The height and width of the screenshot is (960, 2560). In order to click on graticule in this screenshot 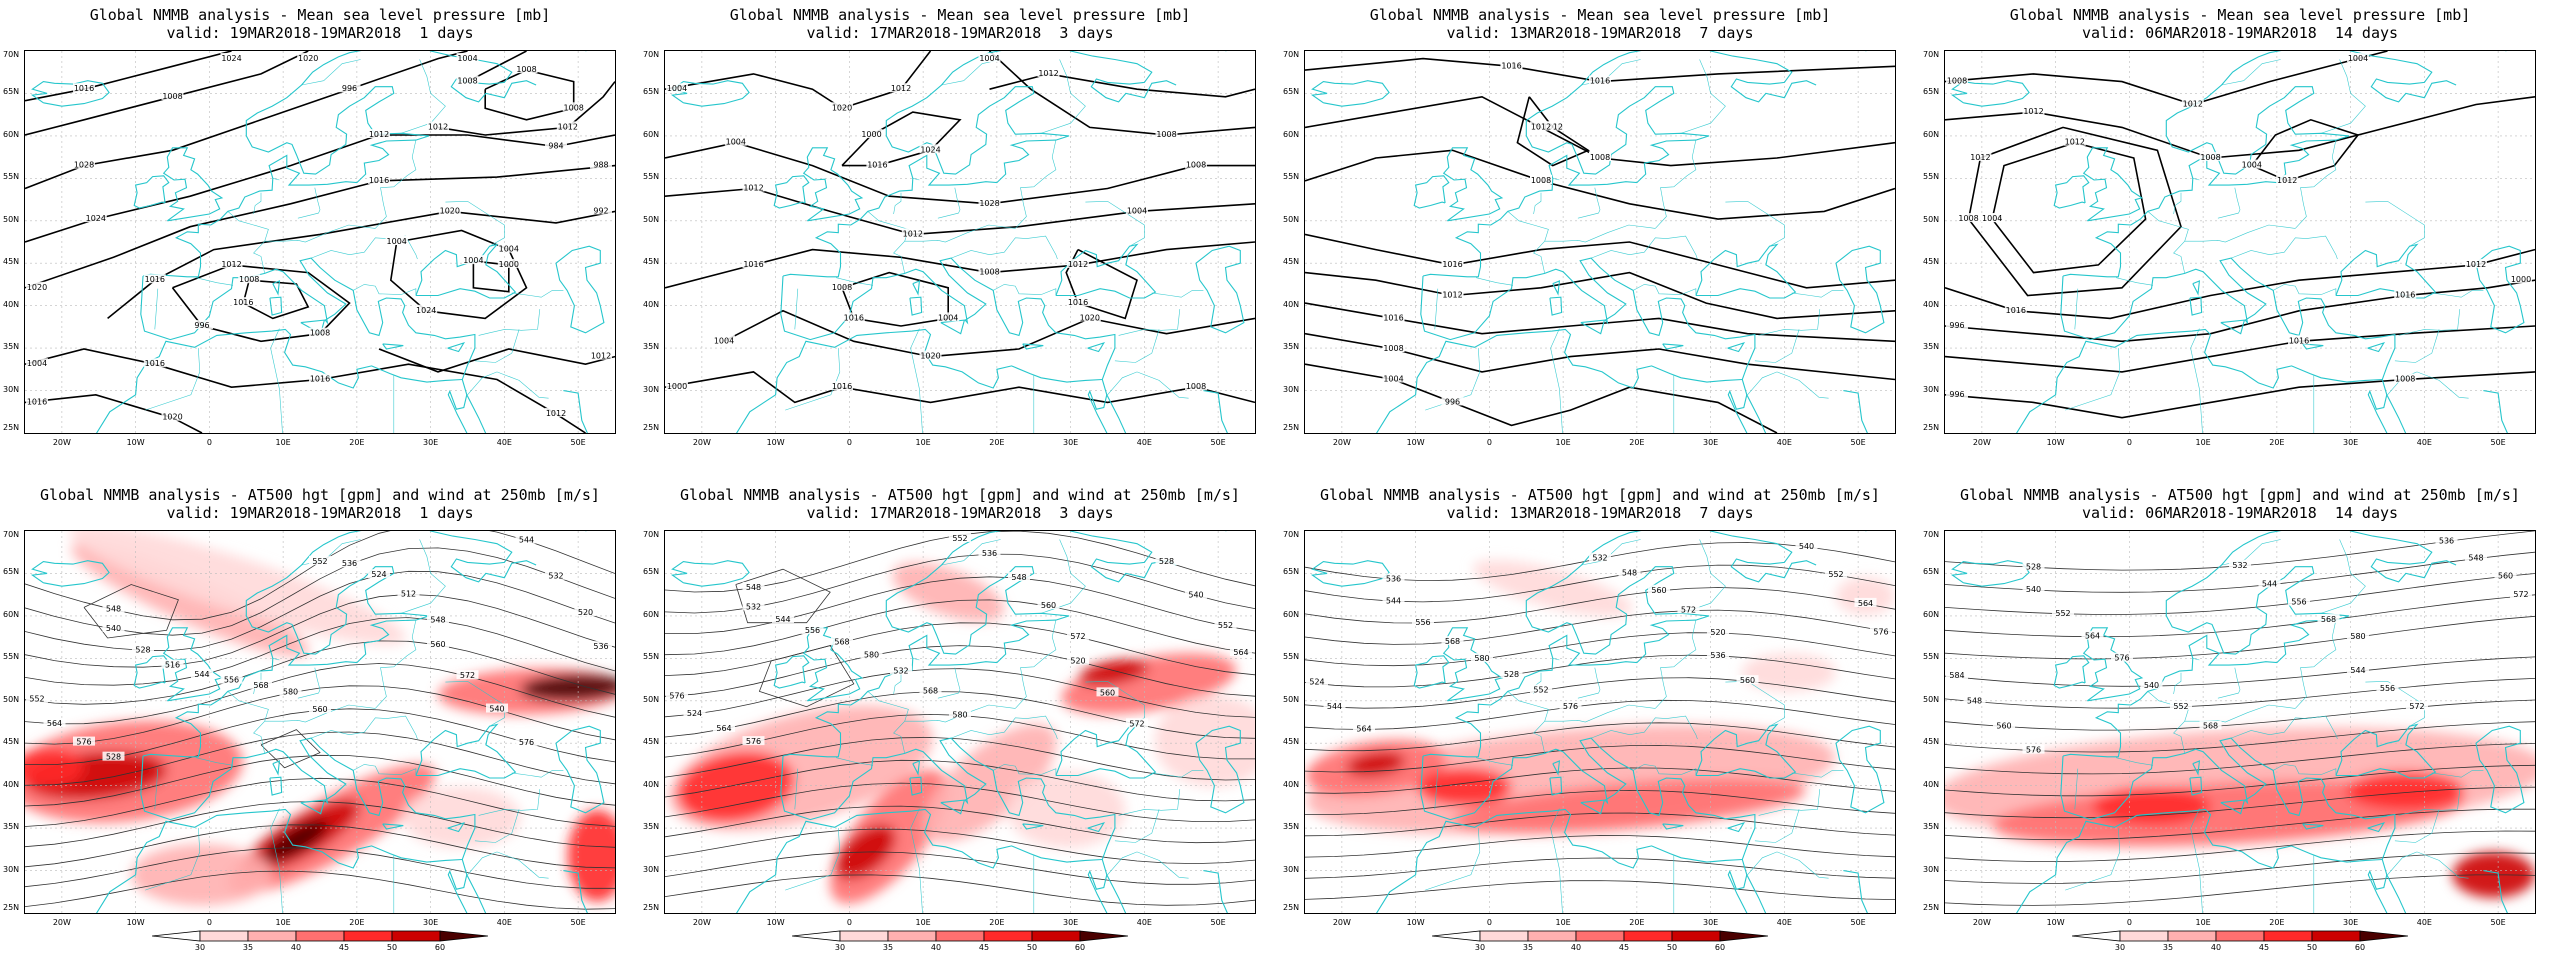, I will do `click(1600, 722)`.